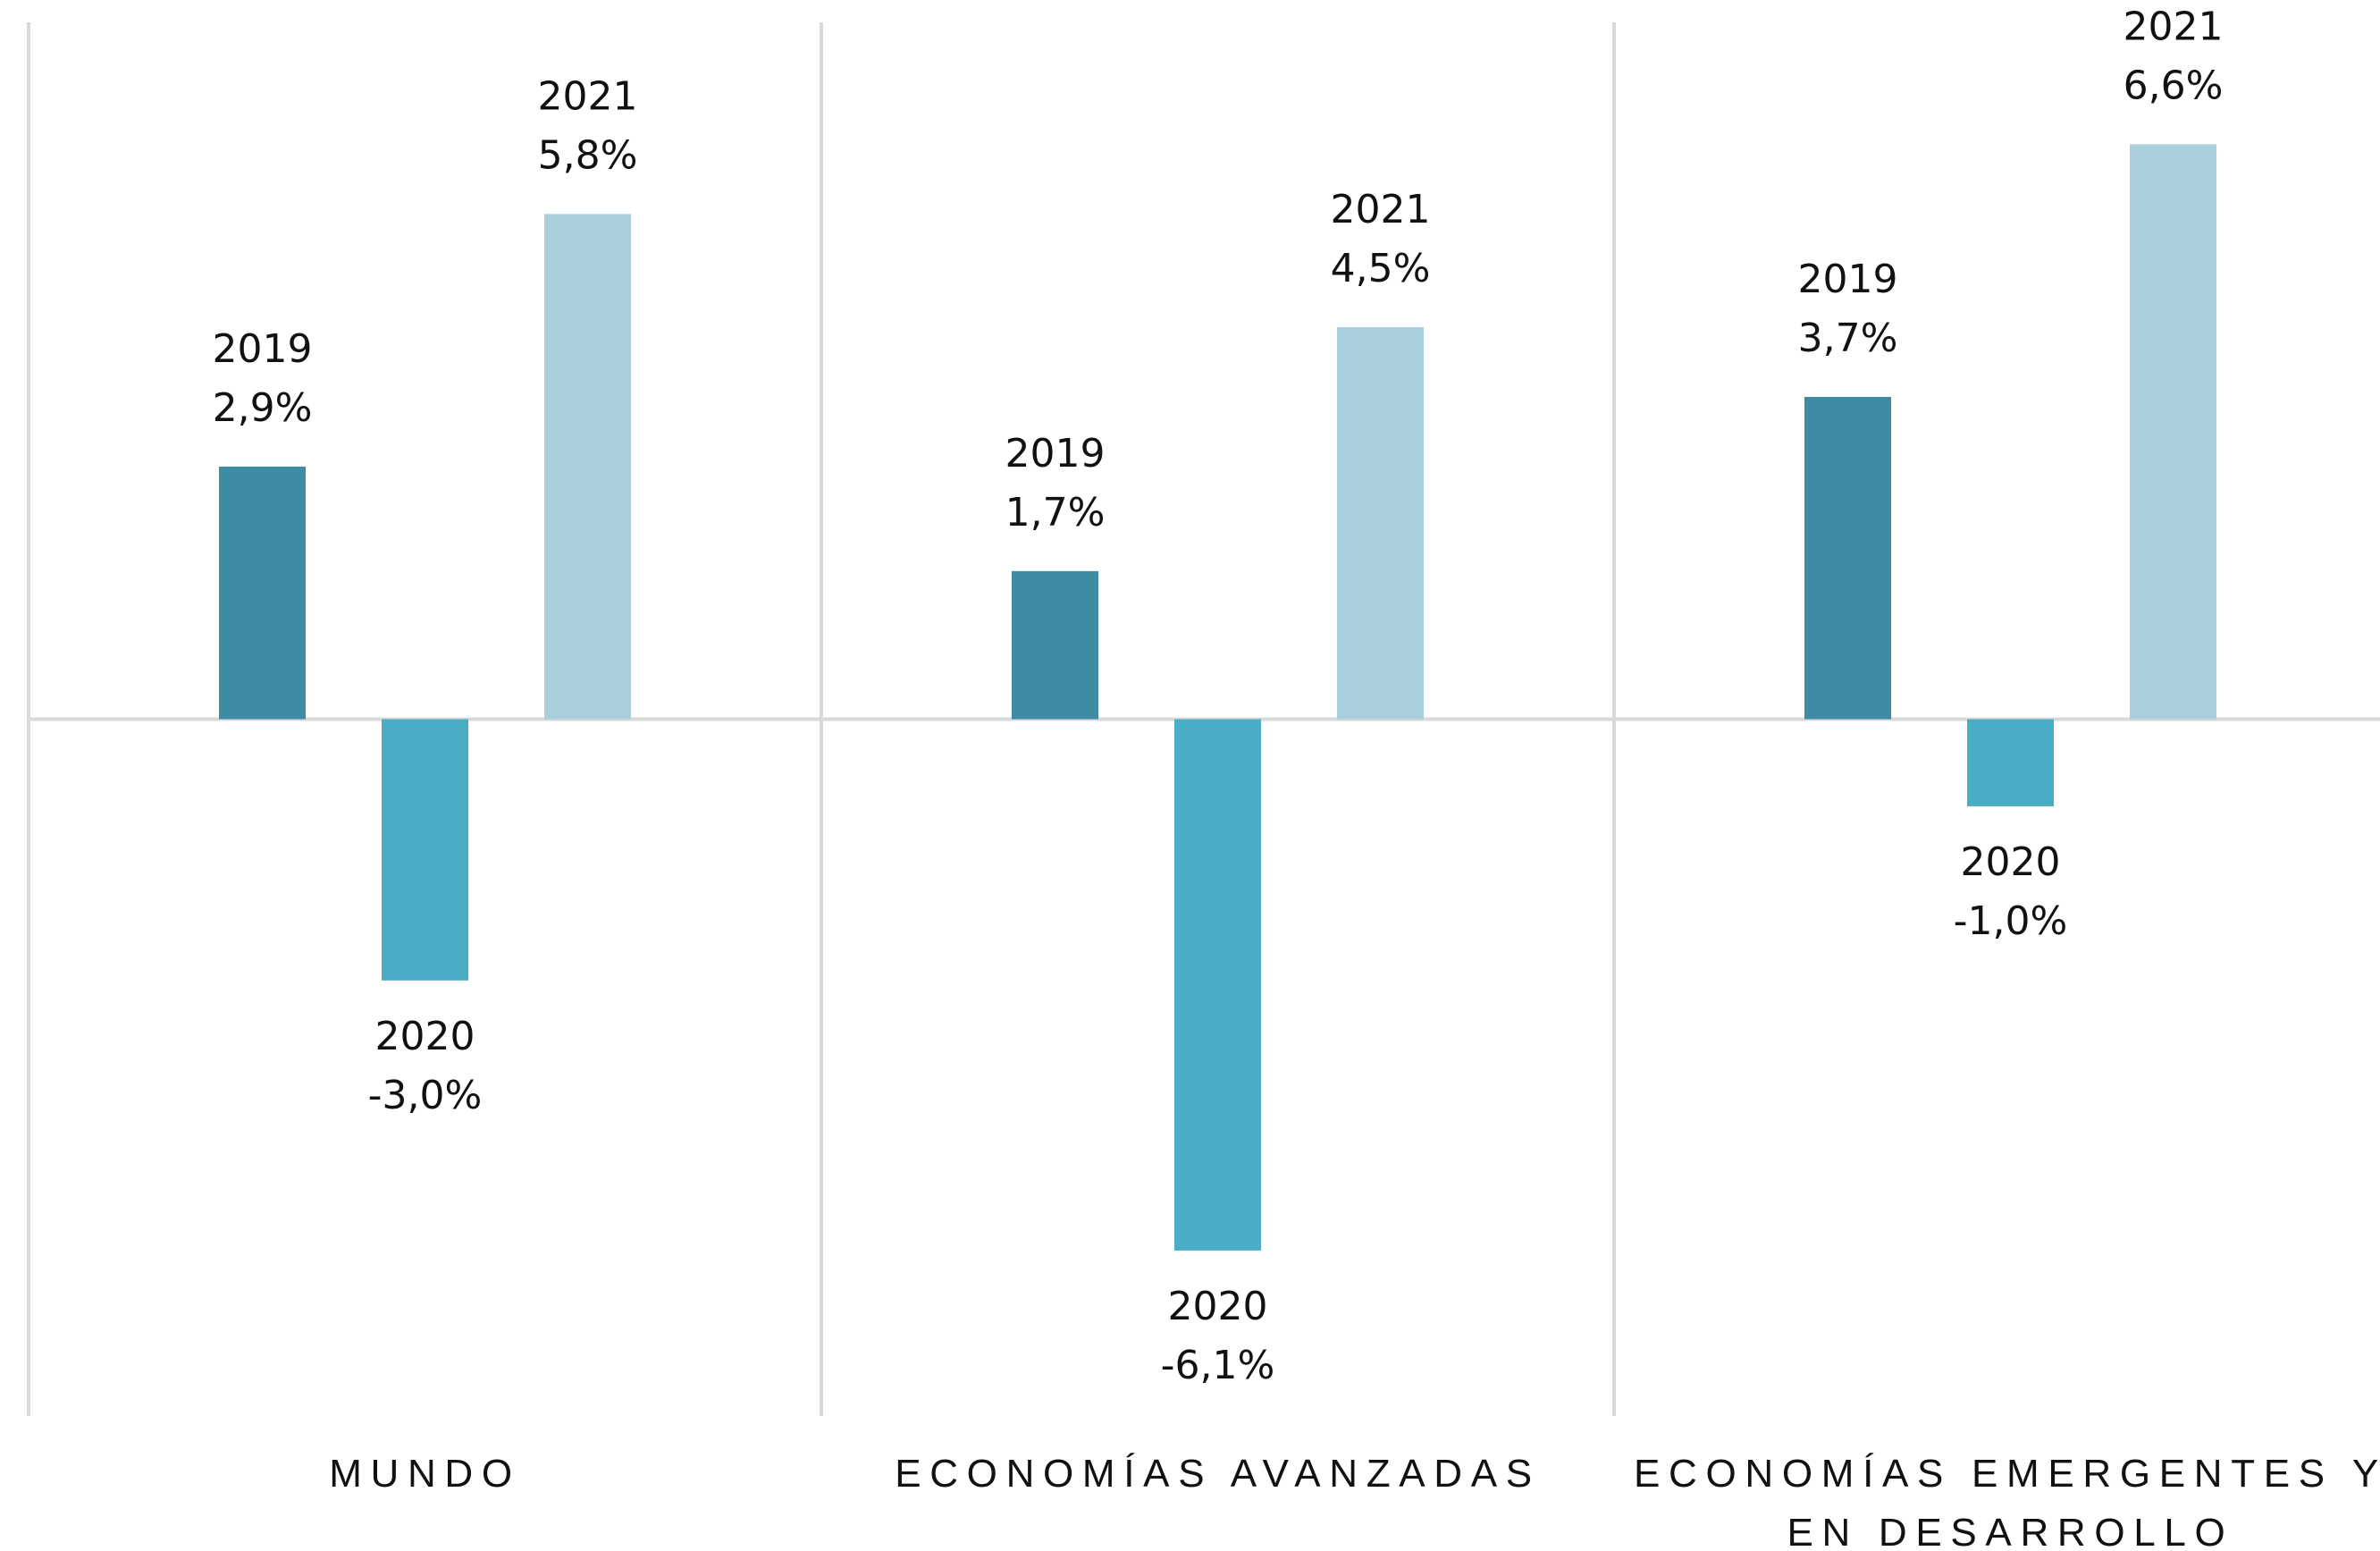 The width and height of the screenshot is (2380, 1551). What do you see at coordinates (263, 408) in the screenshot?
I see `data-label-value: 2,9%` at bounding box center [263, 408].